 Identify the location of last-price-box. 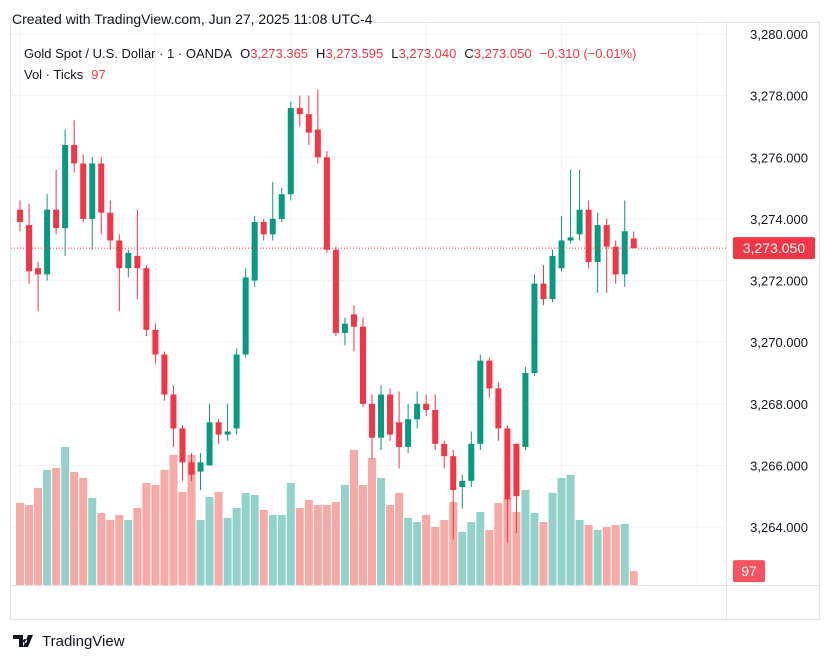
(774, 248).